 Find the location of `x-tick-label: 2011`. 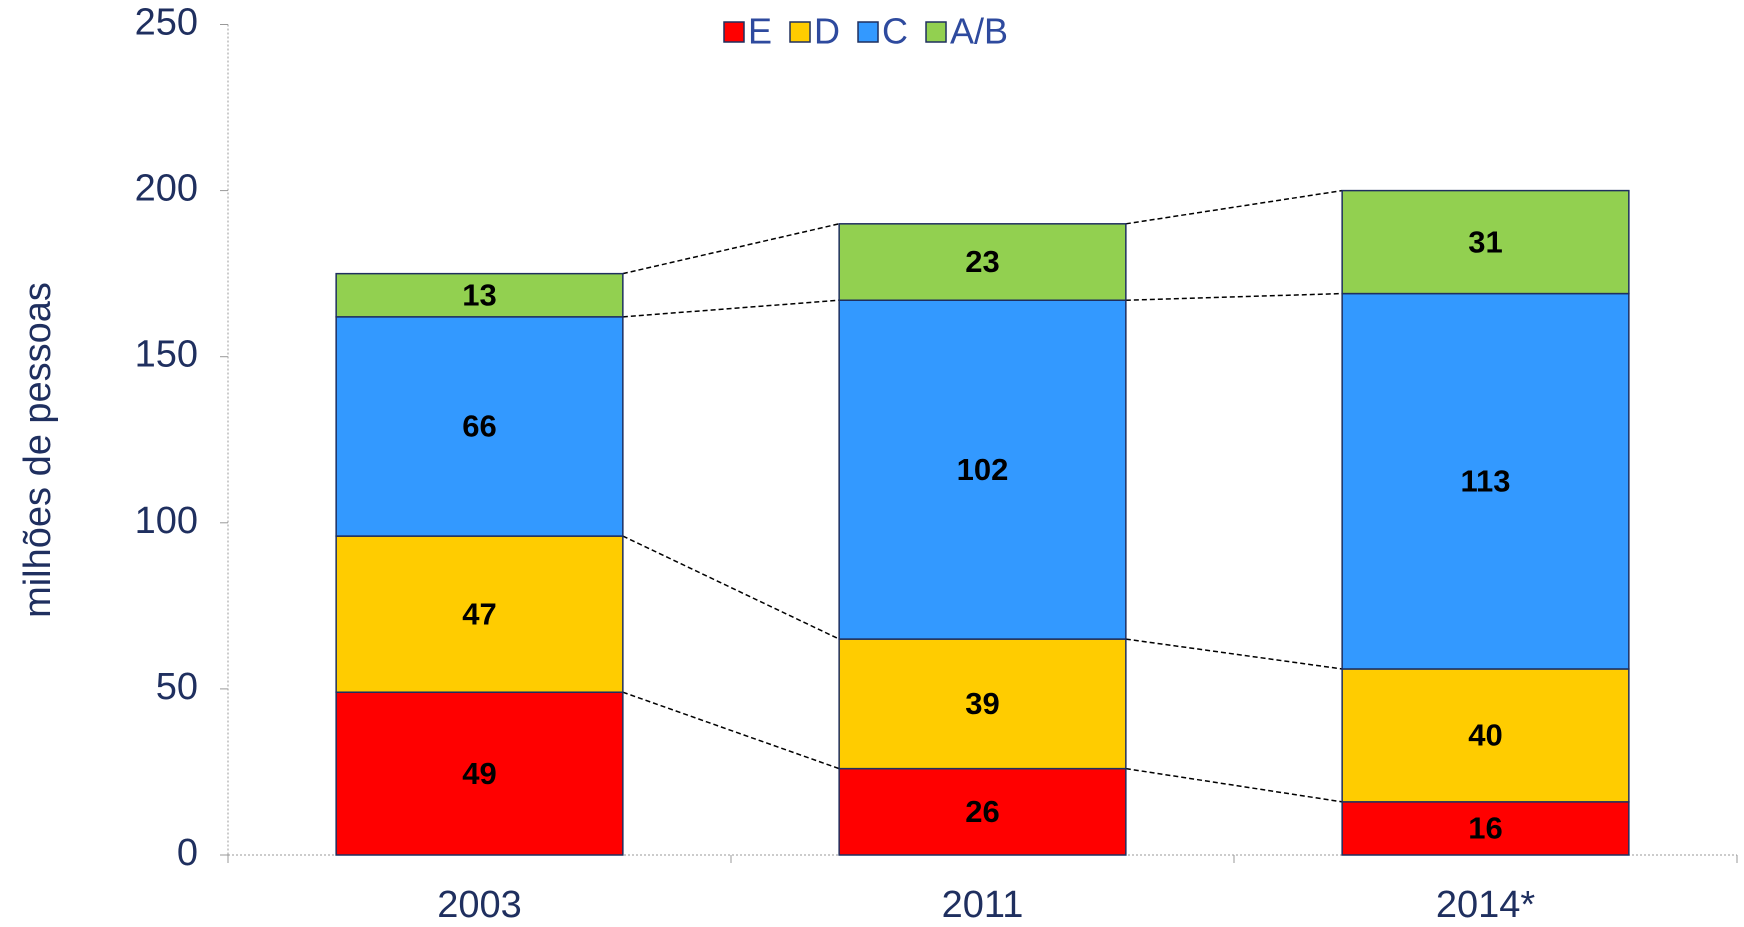

x-tick-label: 2011 is located at coordinates (983, 905).